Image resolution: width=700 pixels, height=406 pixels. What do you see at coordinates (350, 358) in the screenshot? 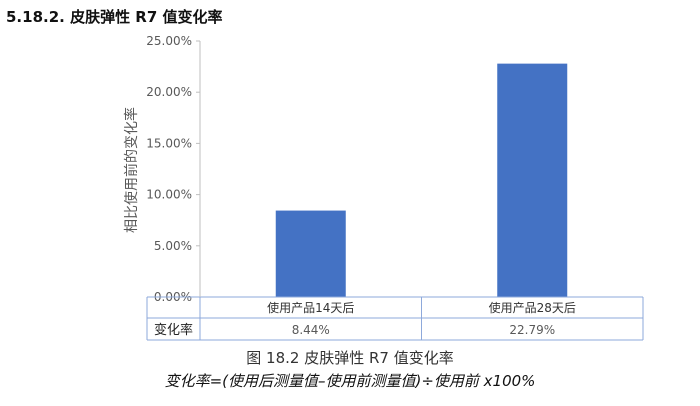
I see `figure-caption: 图 18.2 皮肤弹性 R7 值变化率` at bounding box center [350, 358].